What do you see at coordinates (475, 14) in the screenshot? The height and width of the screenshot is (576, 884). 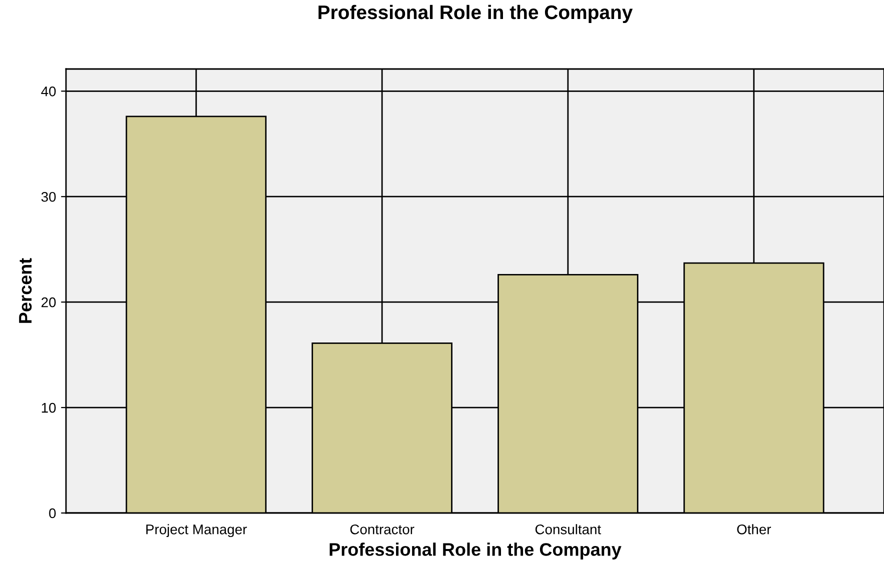 I see `chart-title: Professional Role in the Company` at bounding box center [475, 14].